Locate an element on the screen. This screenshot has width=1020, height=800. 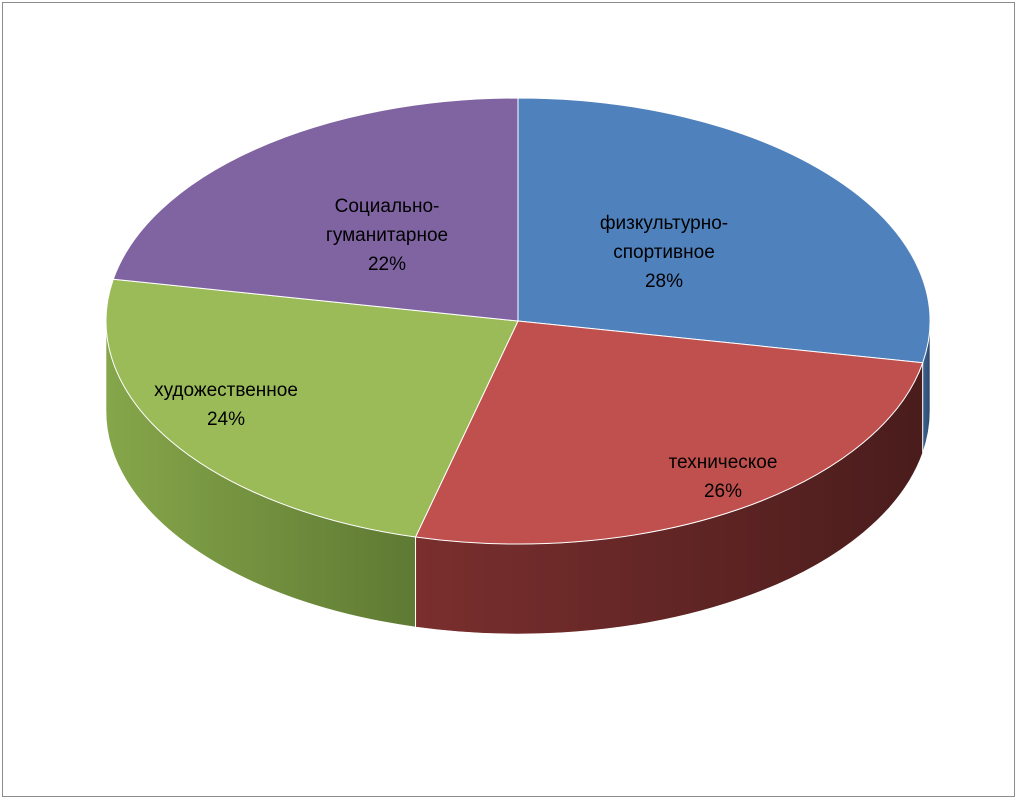
data-label-line: 28% is located at coordinates (664, 281).